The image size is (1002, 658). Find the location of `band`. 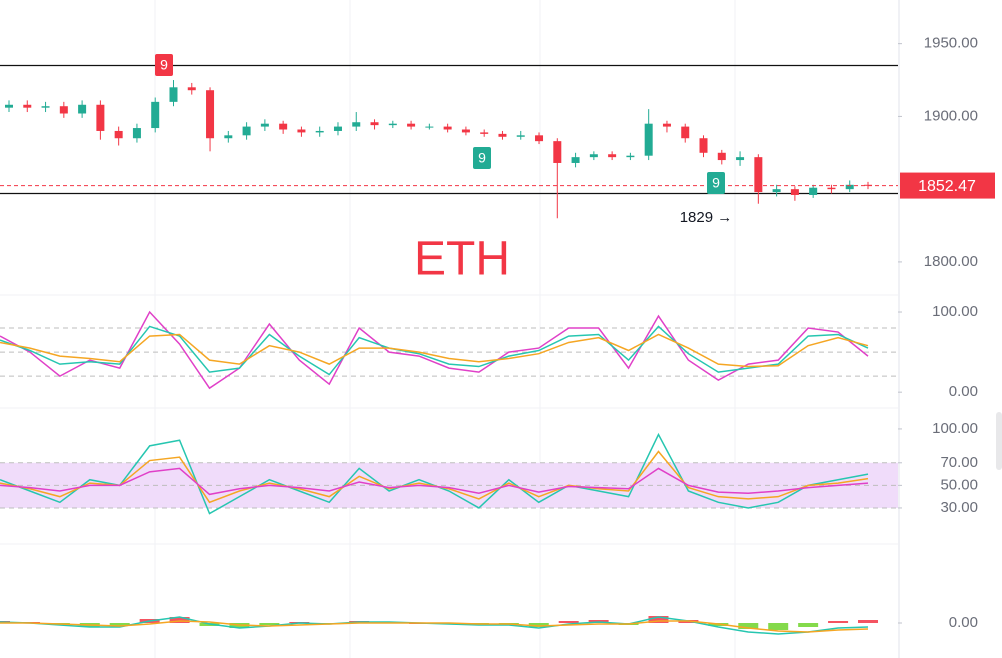

band is located at coordinates (449, 485).